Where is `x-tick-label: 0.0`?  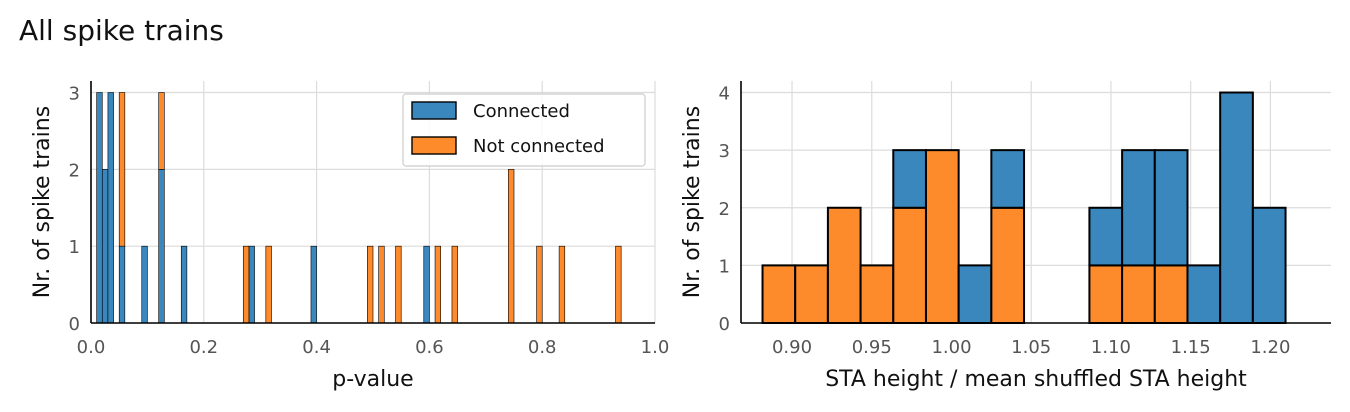
x-tick-label: 0.0 is located at coordinates (91, 347).